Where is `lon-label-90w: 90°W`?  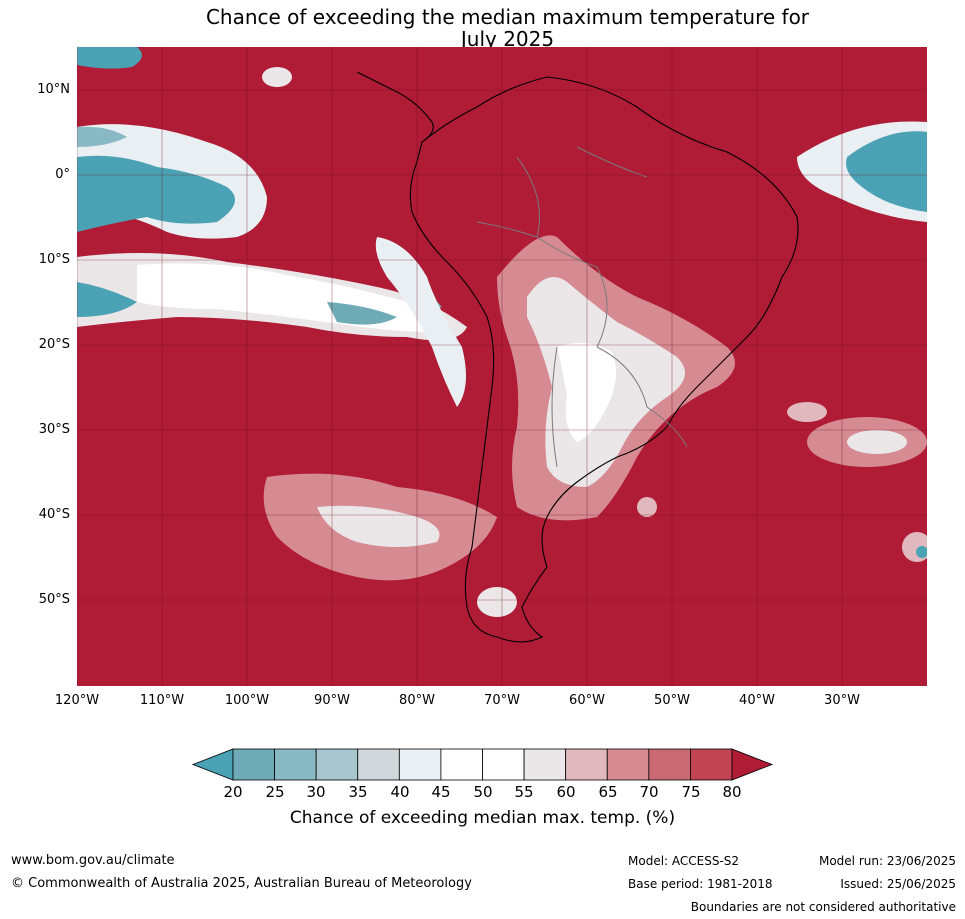
lon-label-90w: 90°W is located at coordinates (332, 700).